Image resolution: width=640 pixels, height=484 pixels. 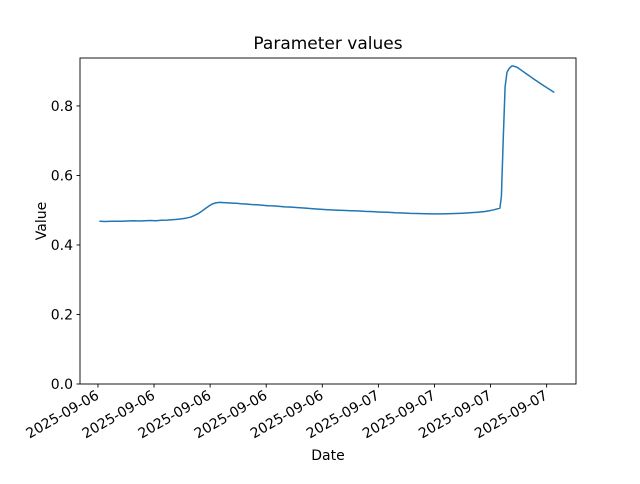 What do you see at coordinates (327, 456) in the screenshot?
I see `x-axis-label: Date` at bounding box center [327, 456].